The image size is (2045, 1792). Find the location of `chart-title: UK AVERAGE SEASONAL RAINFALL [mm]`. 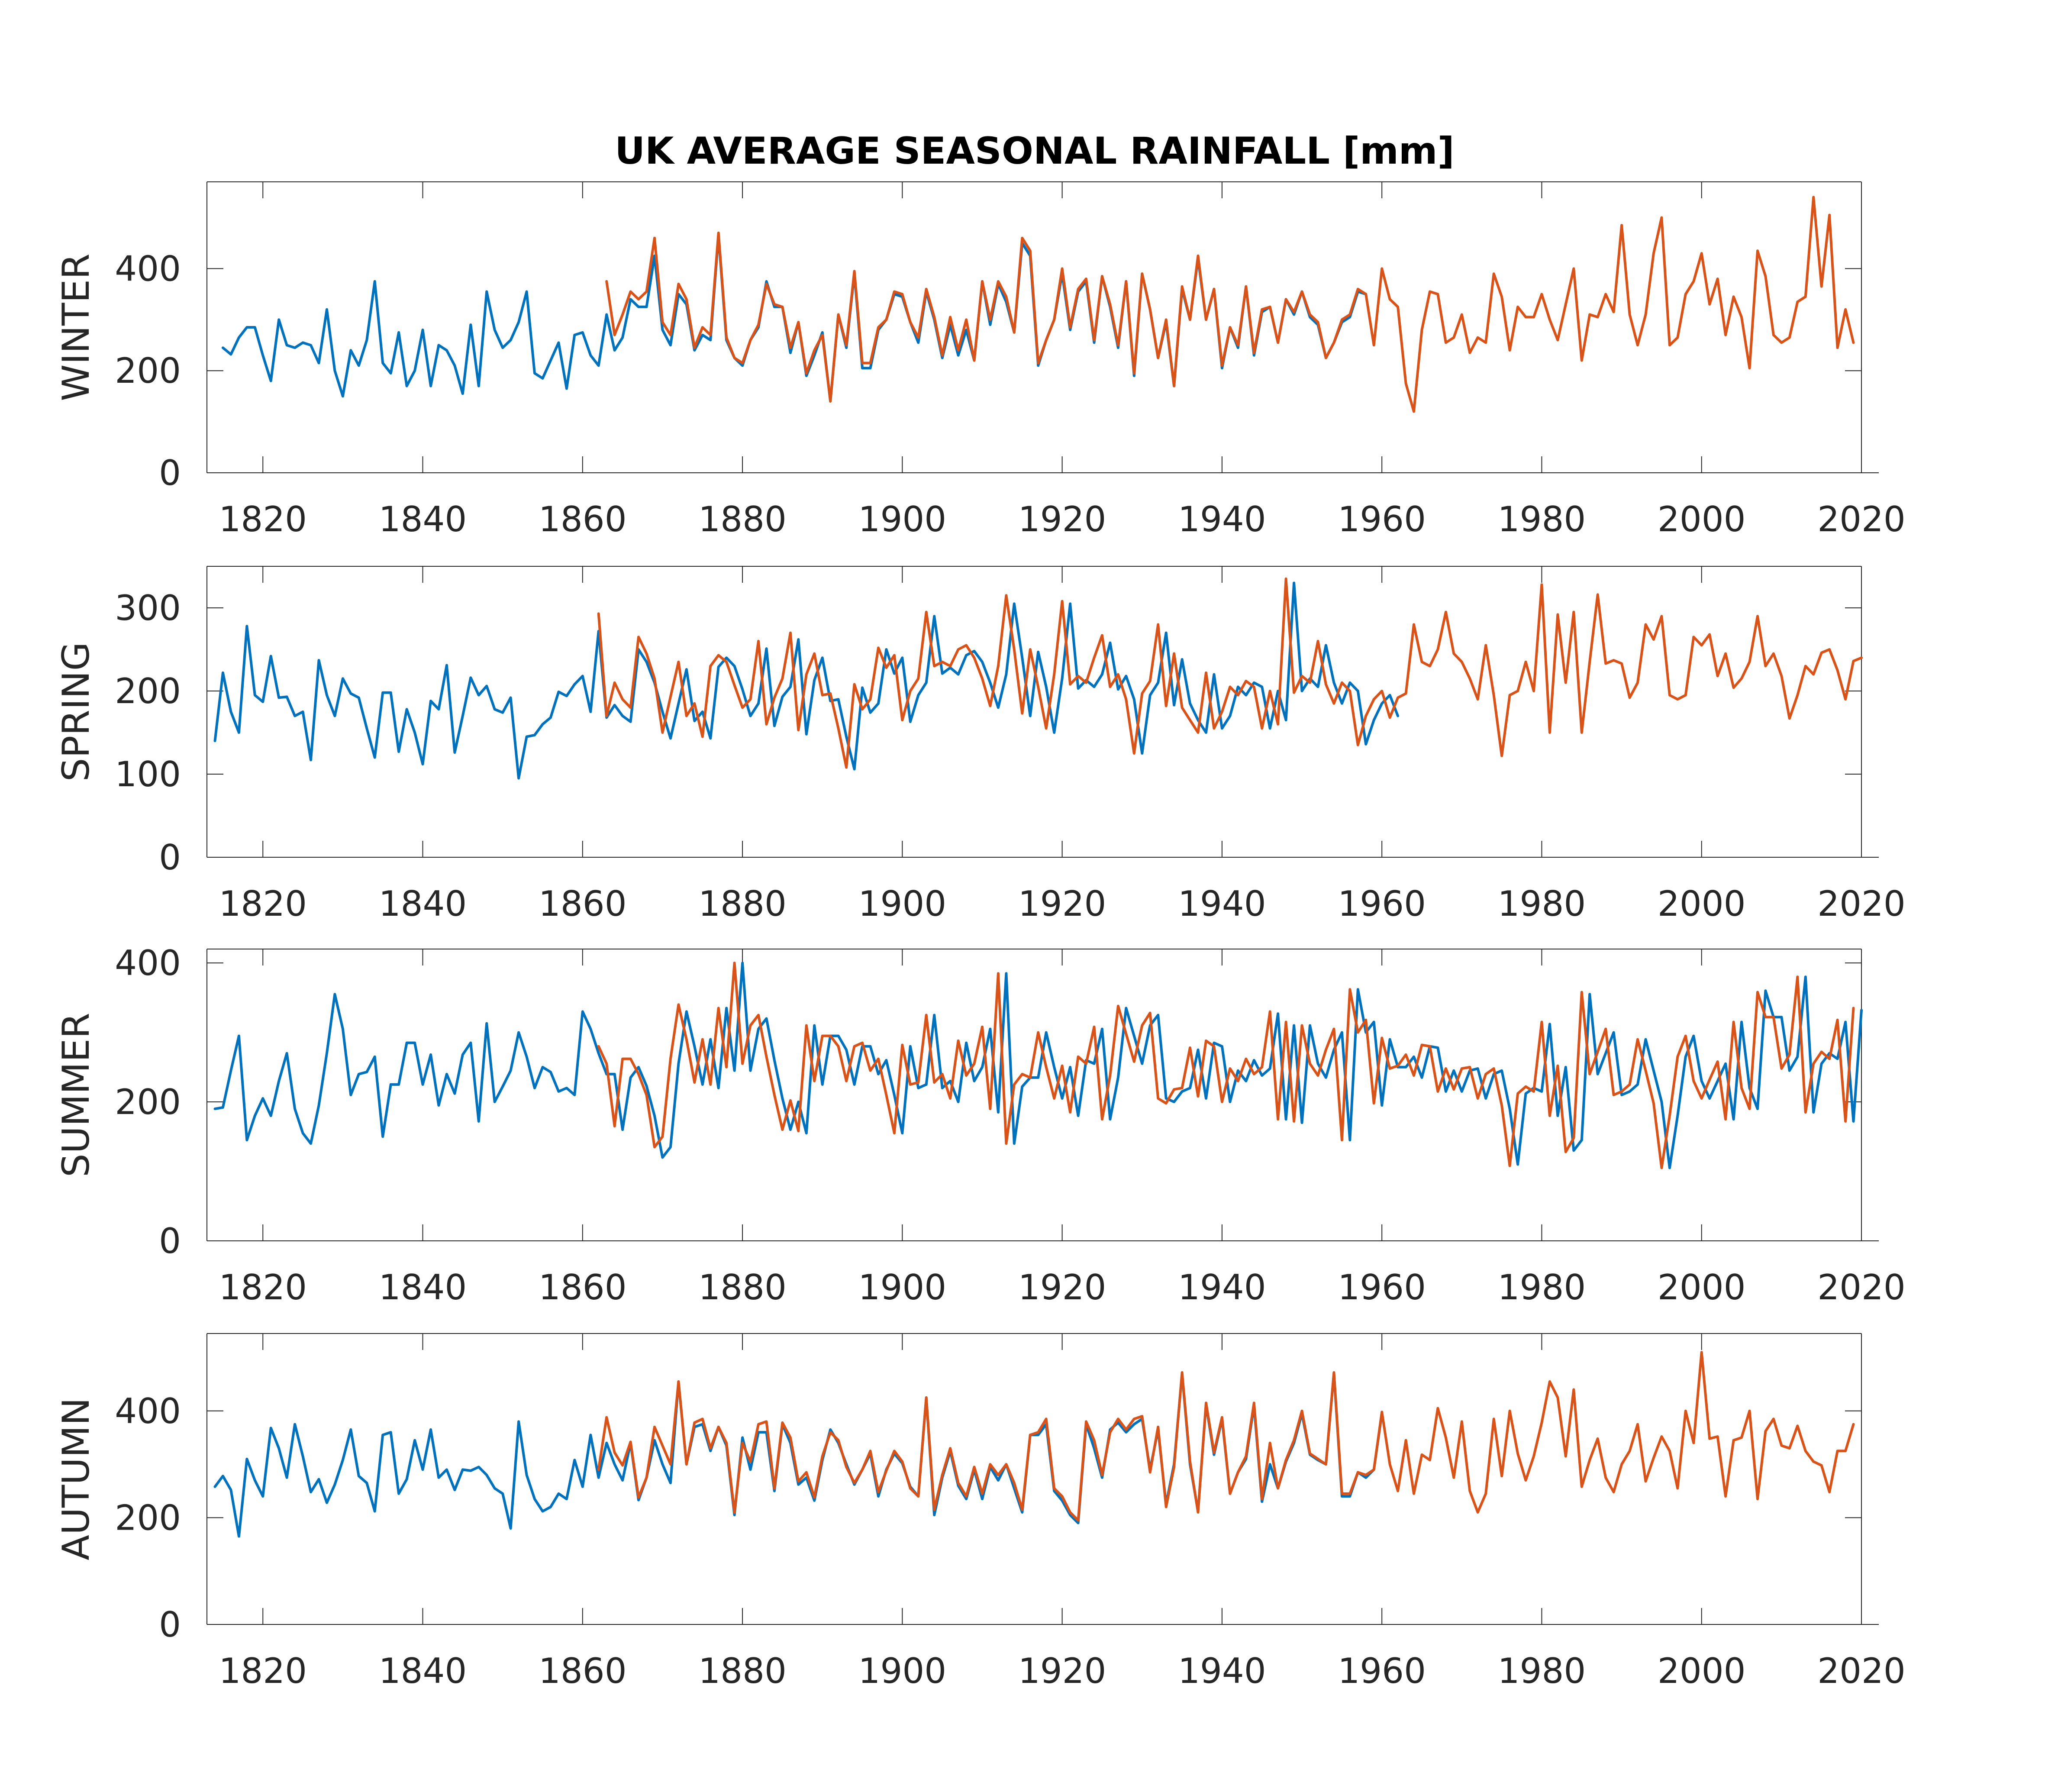

chart-title: UK AVERAGE SEASONAL RAINFALL [mm] is located at coordinates (1035, 151).